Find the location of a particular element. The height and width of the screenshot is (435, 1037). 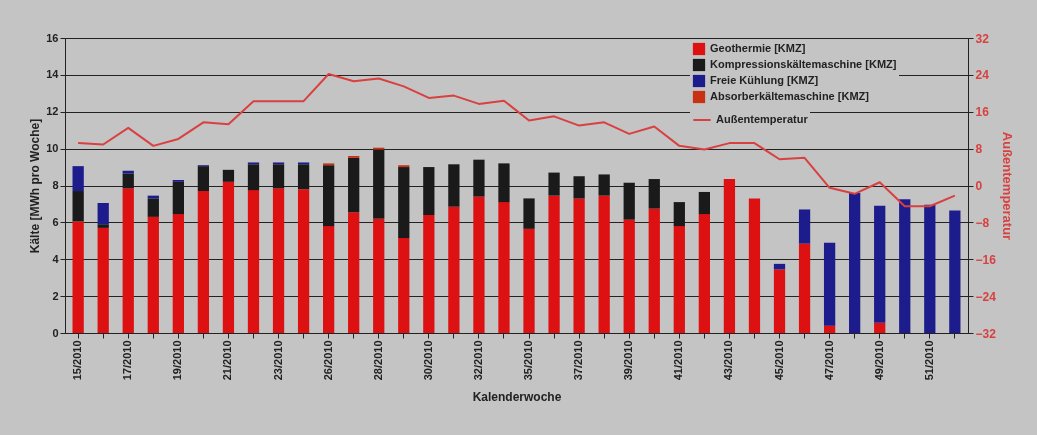

x-tick-label: 49/2010 is located at coordinates (878, 360).